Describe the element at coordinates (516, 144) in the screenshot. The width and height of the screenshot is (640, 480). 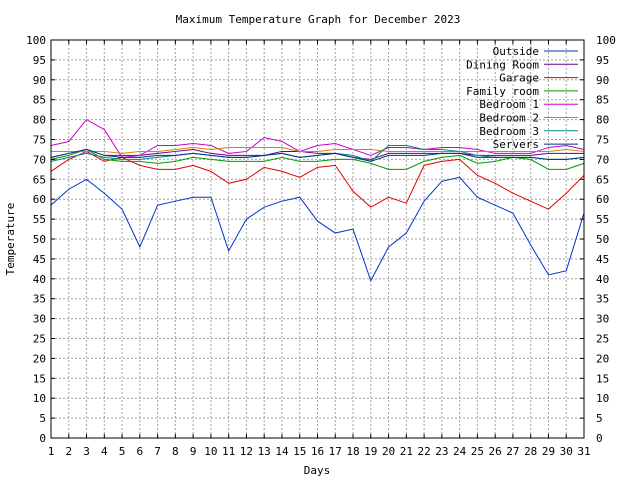
I see `legend-label: Servers` at that location.